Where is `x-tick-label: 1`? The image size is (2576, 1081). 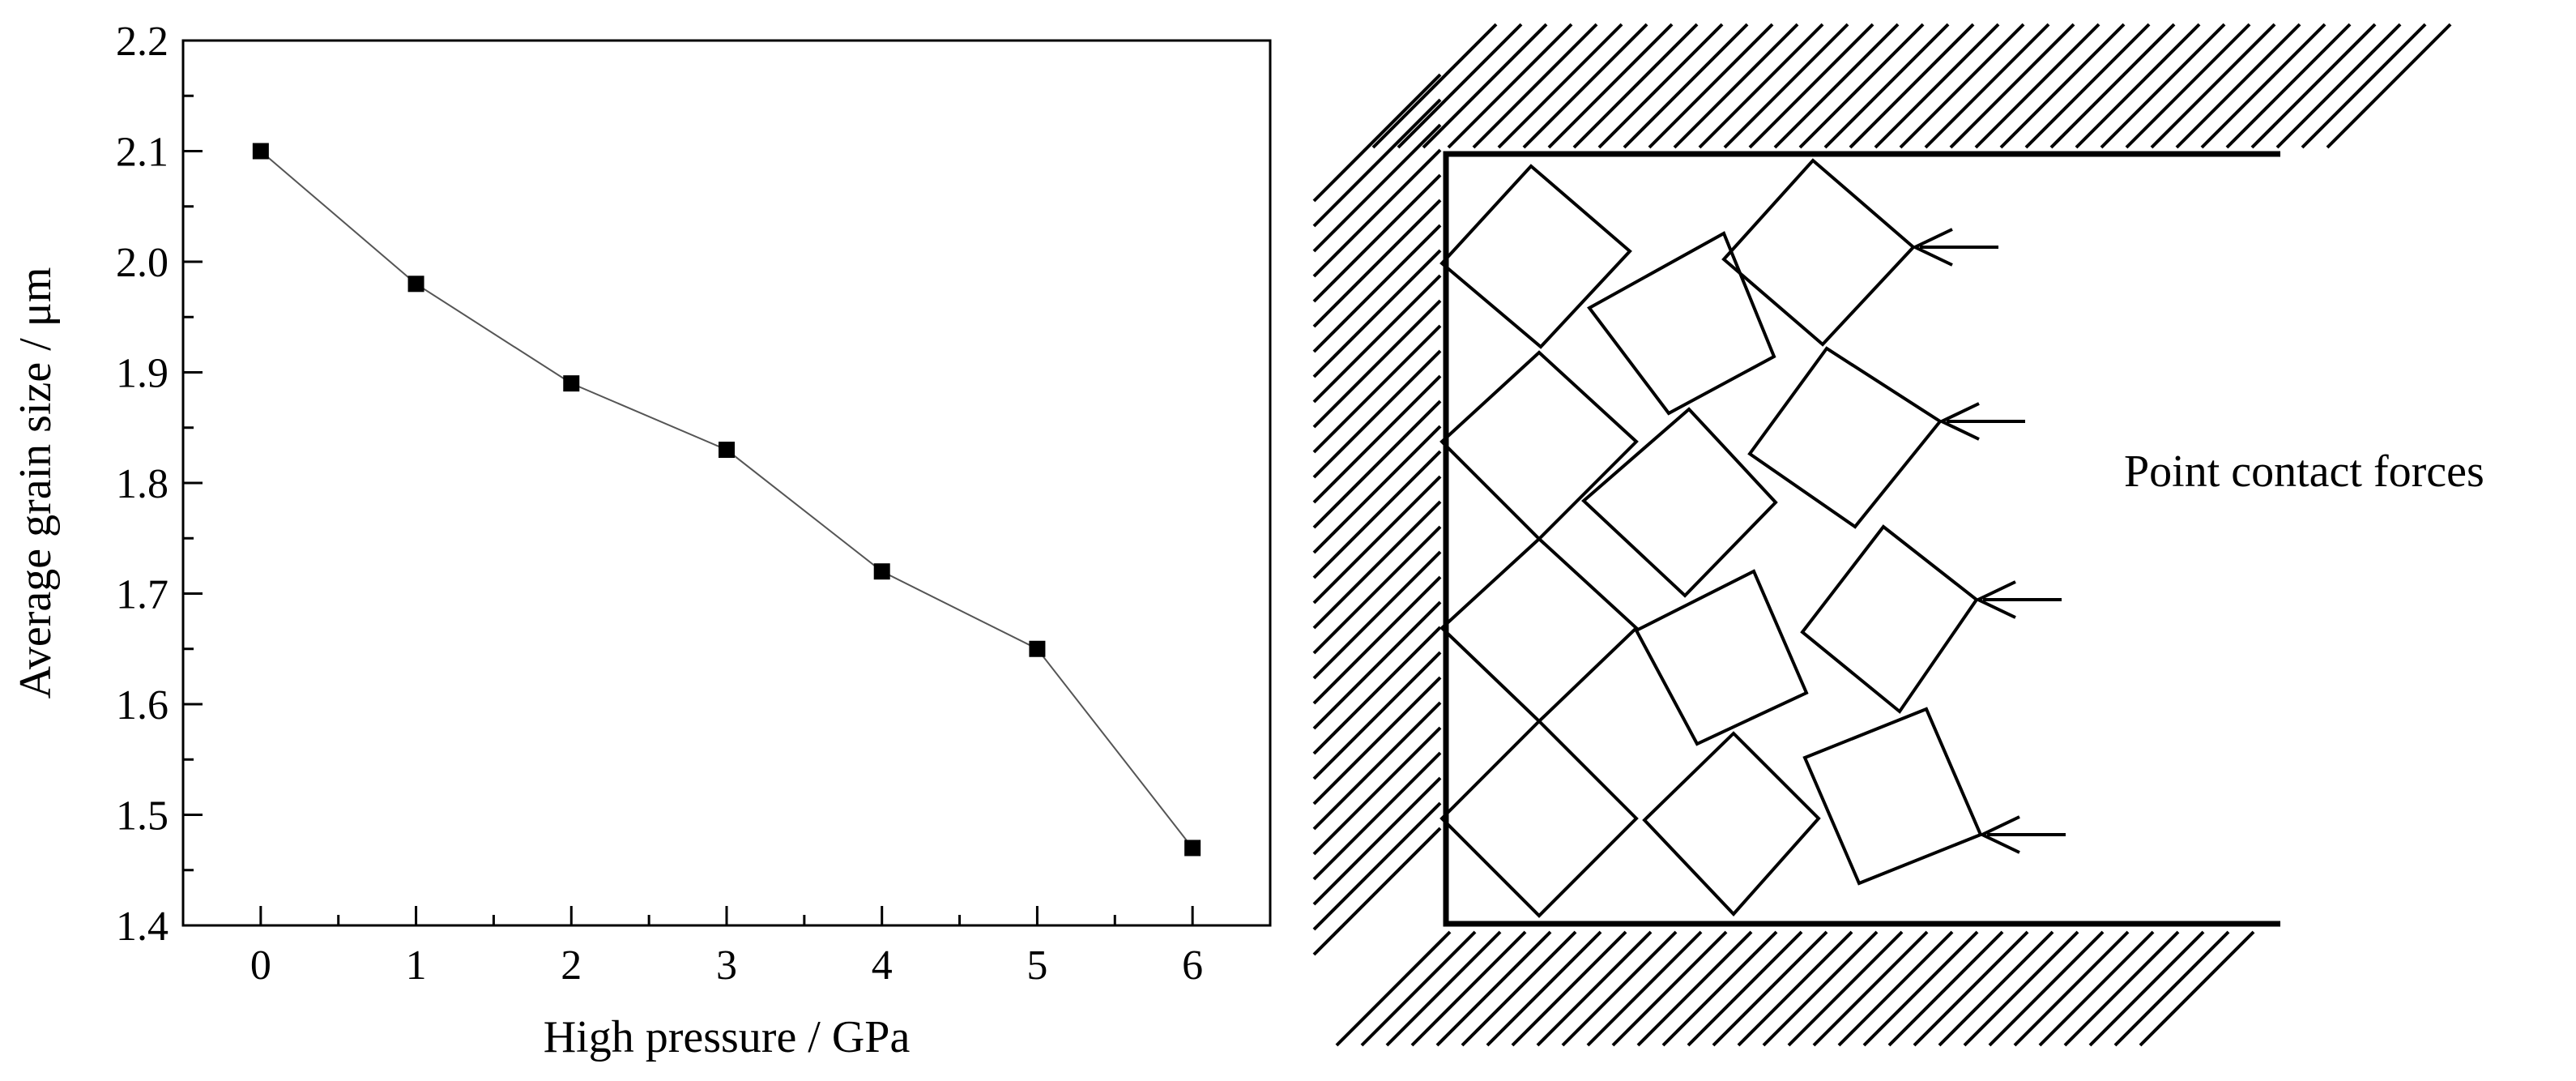
x-tick-label: 1 is located at coordinates (416, 965).